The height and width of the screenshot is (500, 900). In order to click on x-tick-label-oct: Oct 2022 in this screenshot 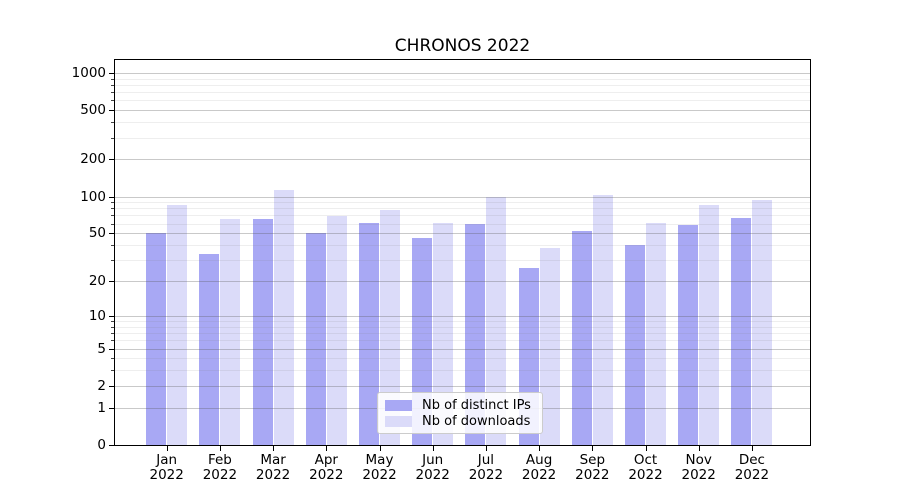, I will do `click(646, 468)`.